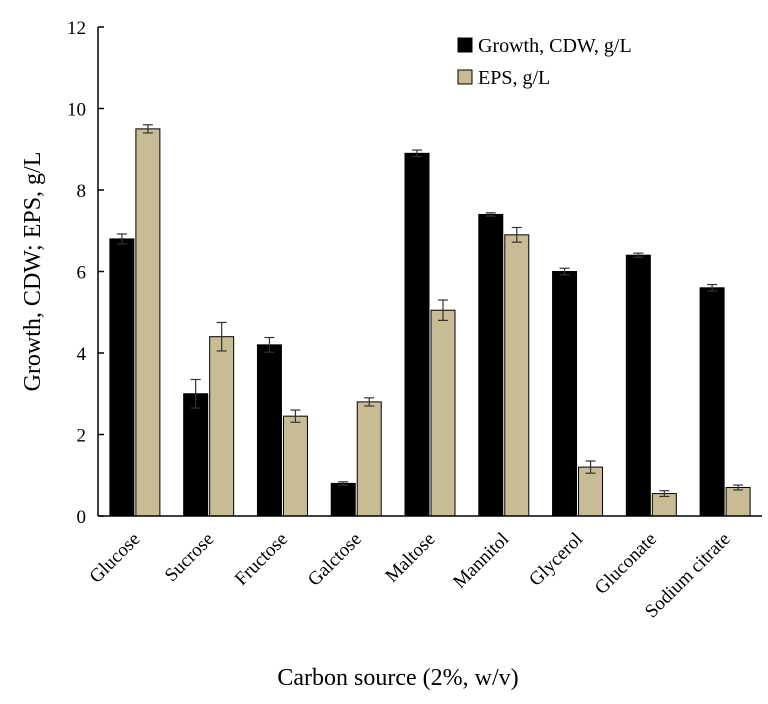 The image size is (768, 704). Describe the element at coordinates (544, 62) in the screenshot. I see `legend: Growth, CDW, g/L EPS, g/L` at that location.